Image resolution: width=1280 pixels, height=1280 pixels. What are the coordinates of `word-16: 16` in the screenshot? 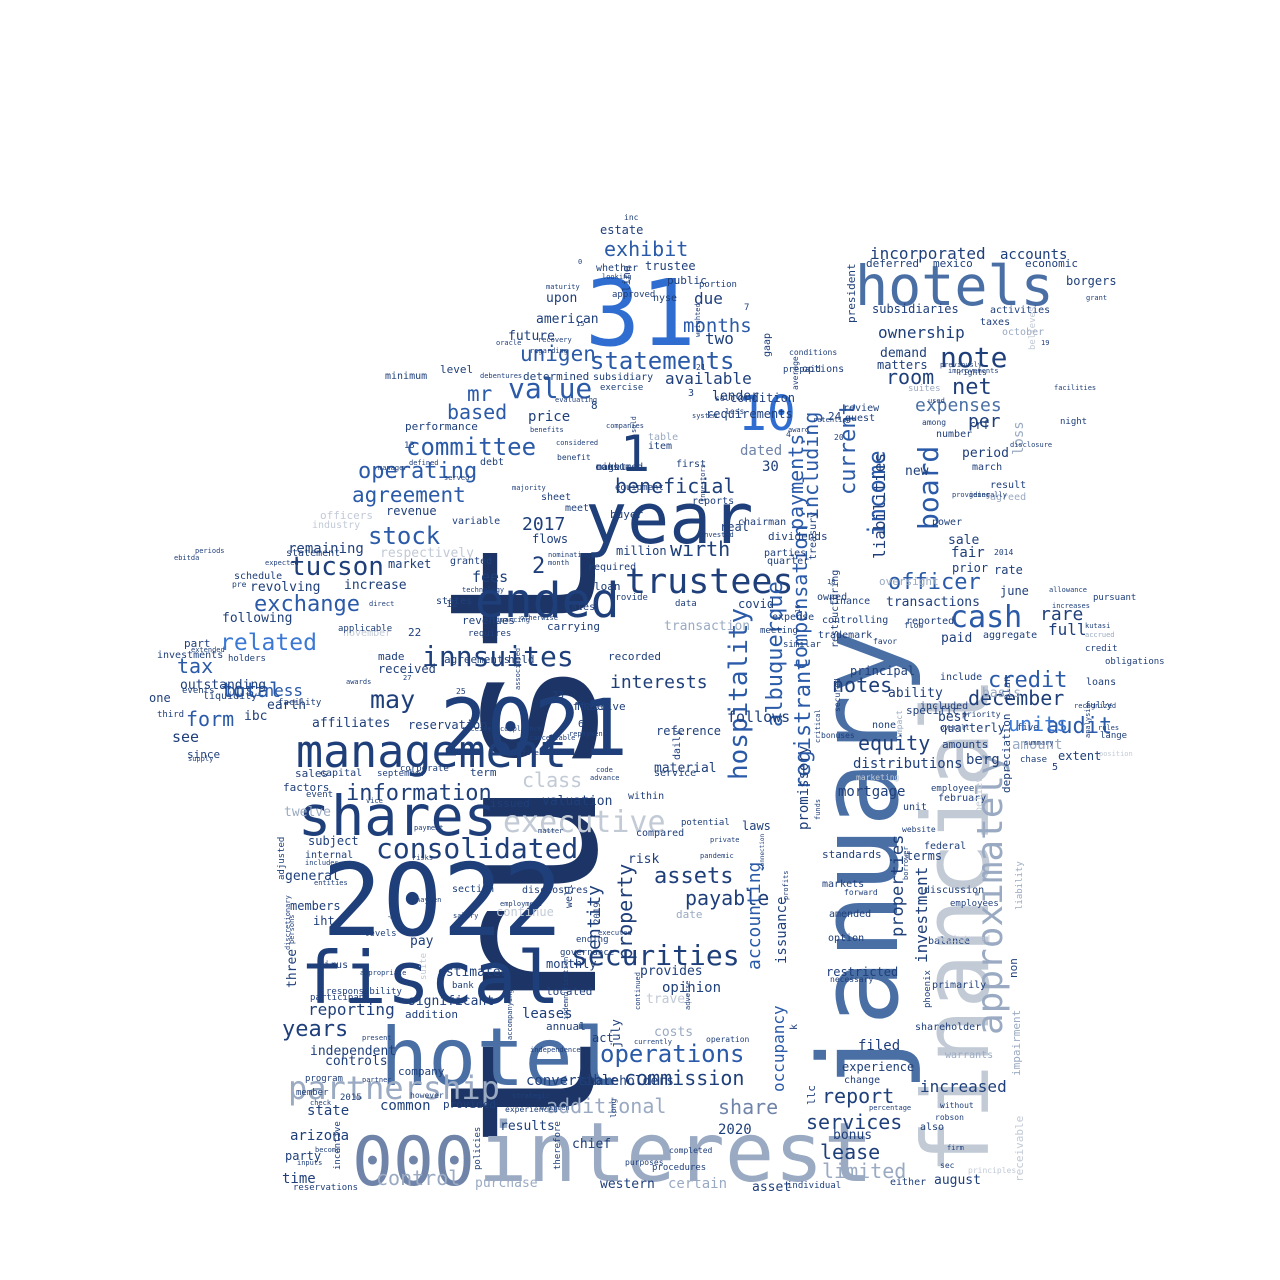 It's located at (798, 609).